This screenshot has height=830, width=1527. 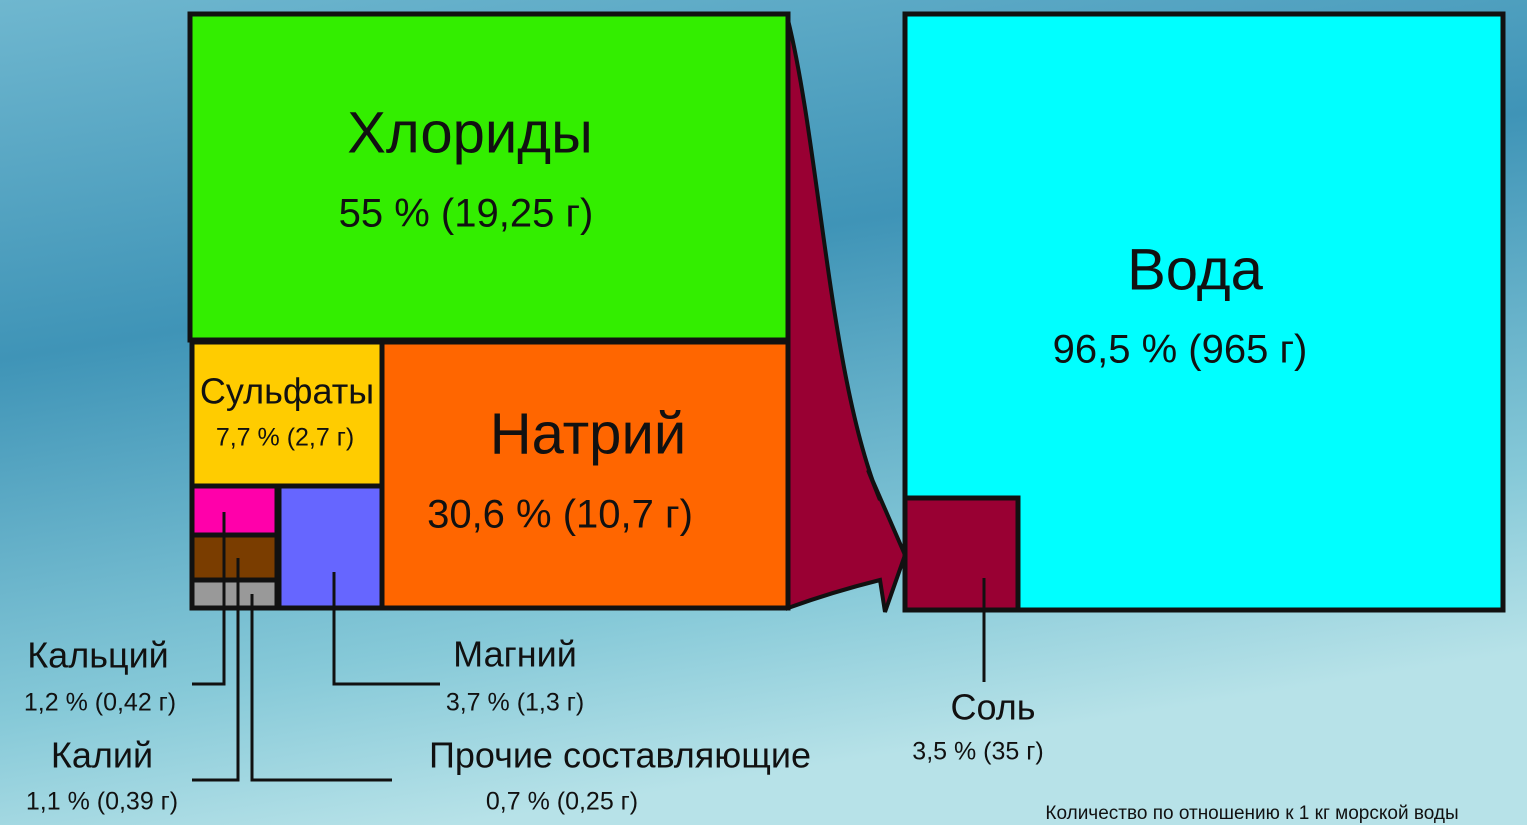 I want to click on value: 55 % (19,25 г), so click(x=466, y=214).